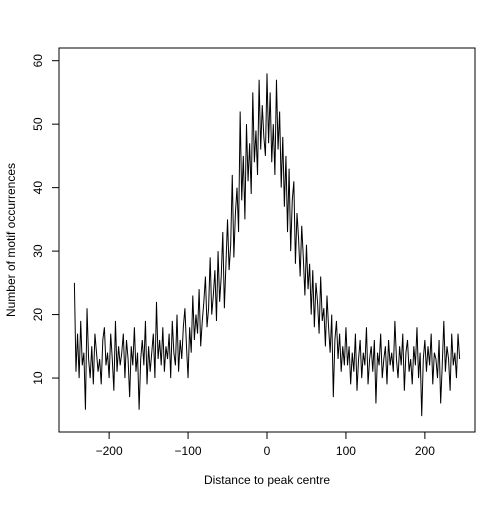  What do you see at coordinates (38, 124) in the screenshot?
I see `y-tick-label: 50` at bounding box center [38, 124].